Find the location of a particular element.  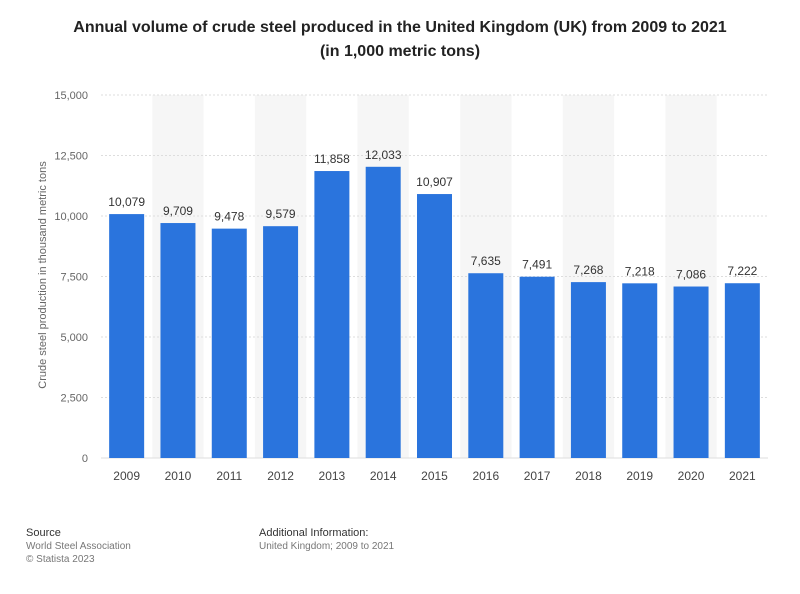

value-label: 7,491 is located at coordinates (537, 265).